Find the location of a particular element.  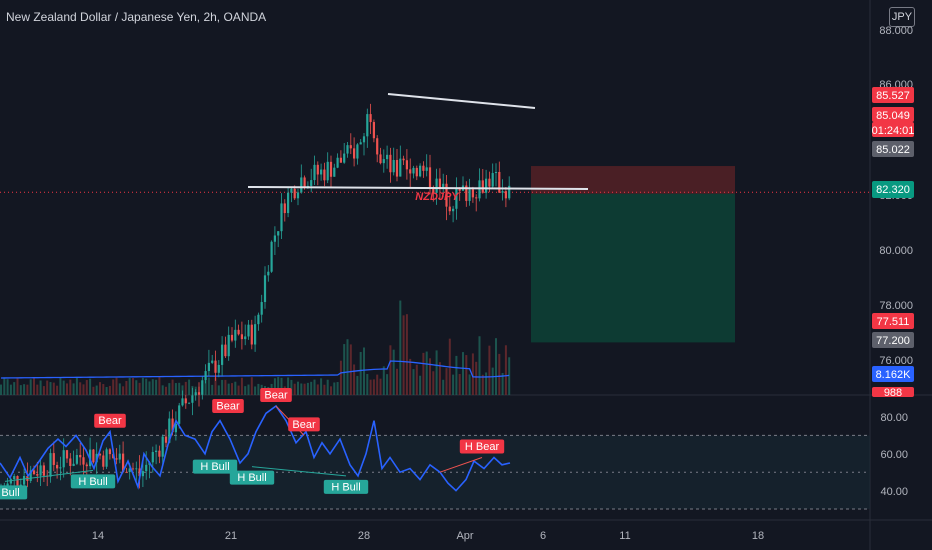

trend-lines: NZDJPY is located at coordinates (418, 148).